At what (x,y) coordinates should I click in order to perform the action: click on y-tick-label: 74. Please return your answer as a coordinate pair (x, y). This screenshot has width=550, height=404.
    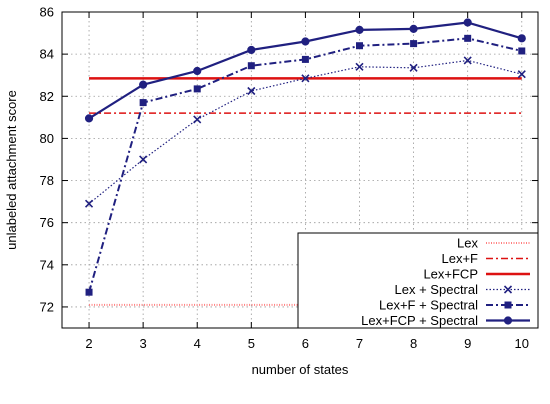
    Looking at the image, I should click on (47, 264).